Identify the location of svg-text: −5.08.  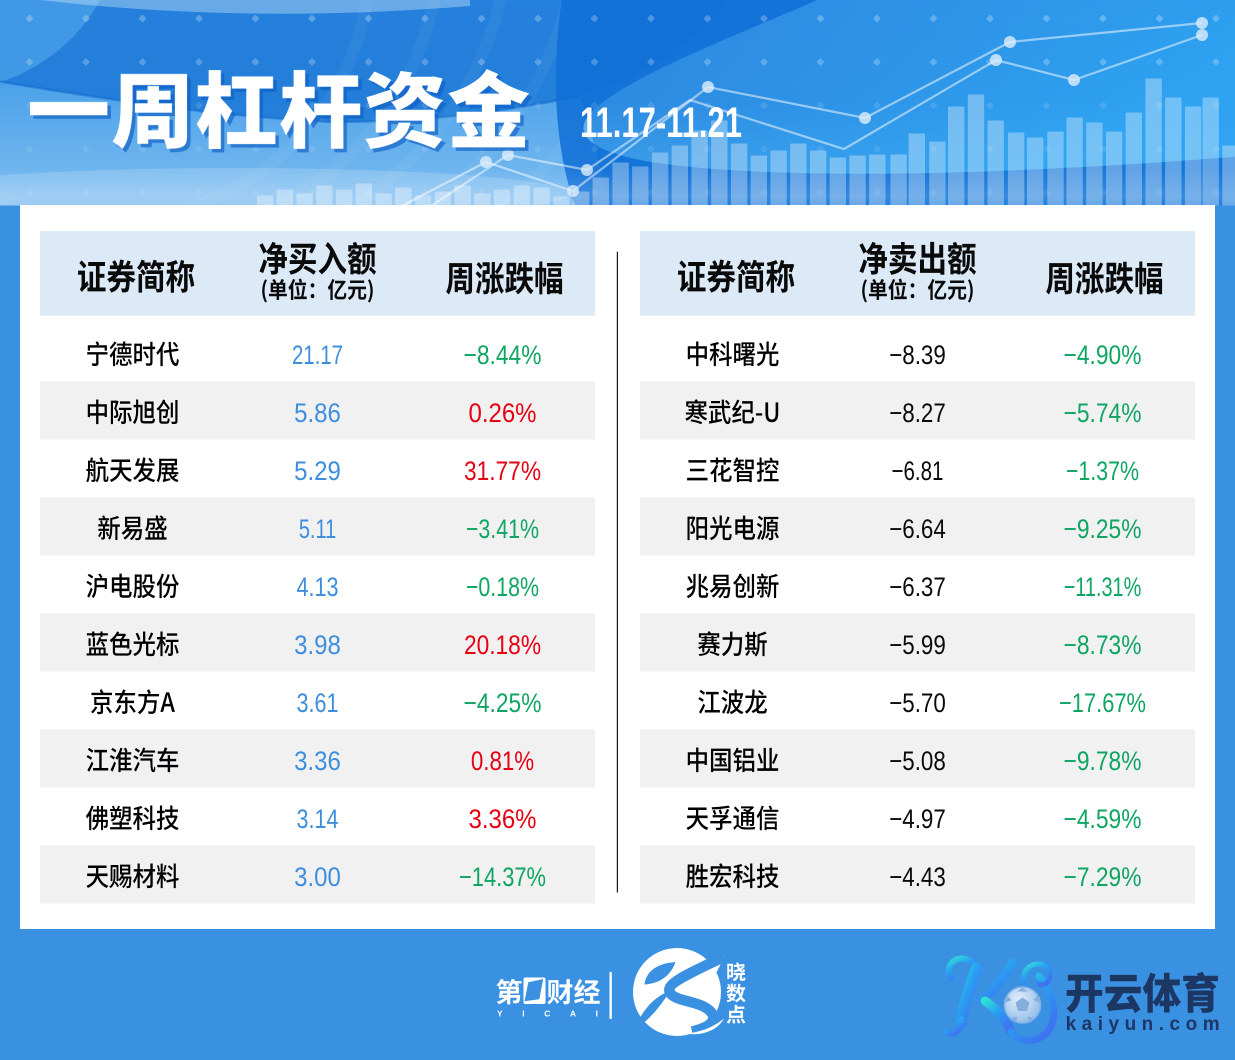
(917, 761).